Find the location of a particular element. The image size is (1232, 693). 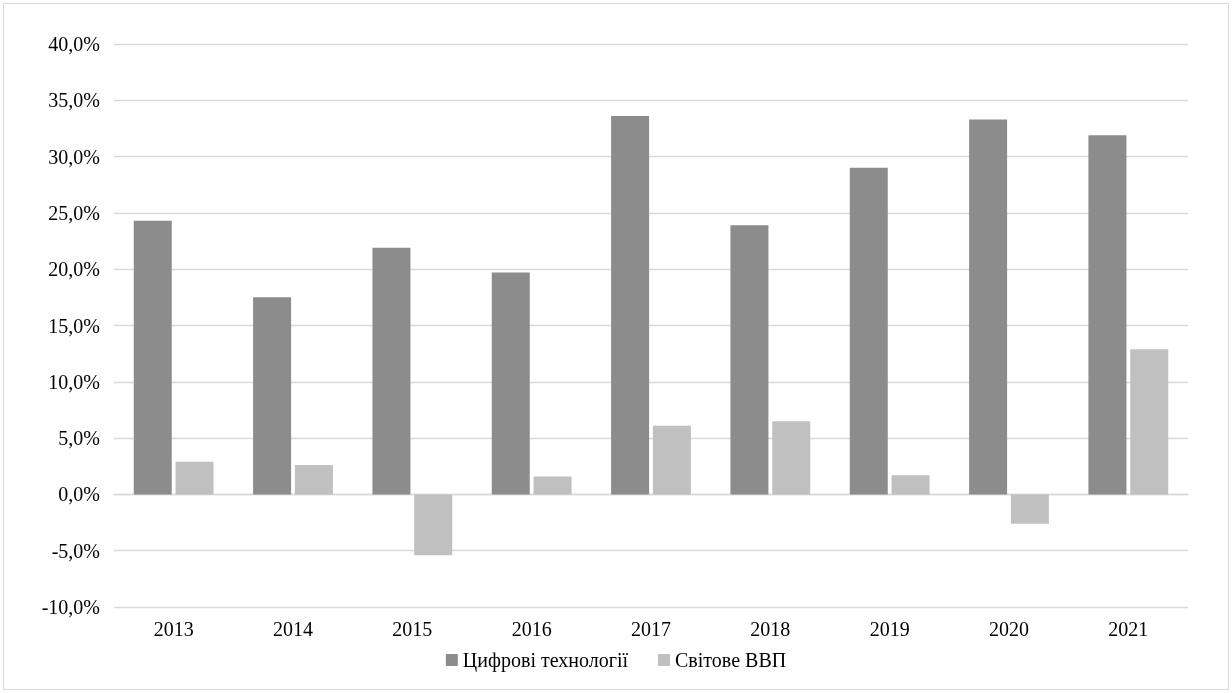

x-tick-label: 2016 is located at coordinates (531, 629).